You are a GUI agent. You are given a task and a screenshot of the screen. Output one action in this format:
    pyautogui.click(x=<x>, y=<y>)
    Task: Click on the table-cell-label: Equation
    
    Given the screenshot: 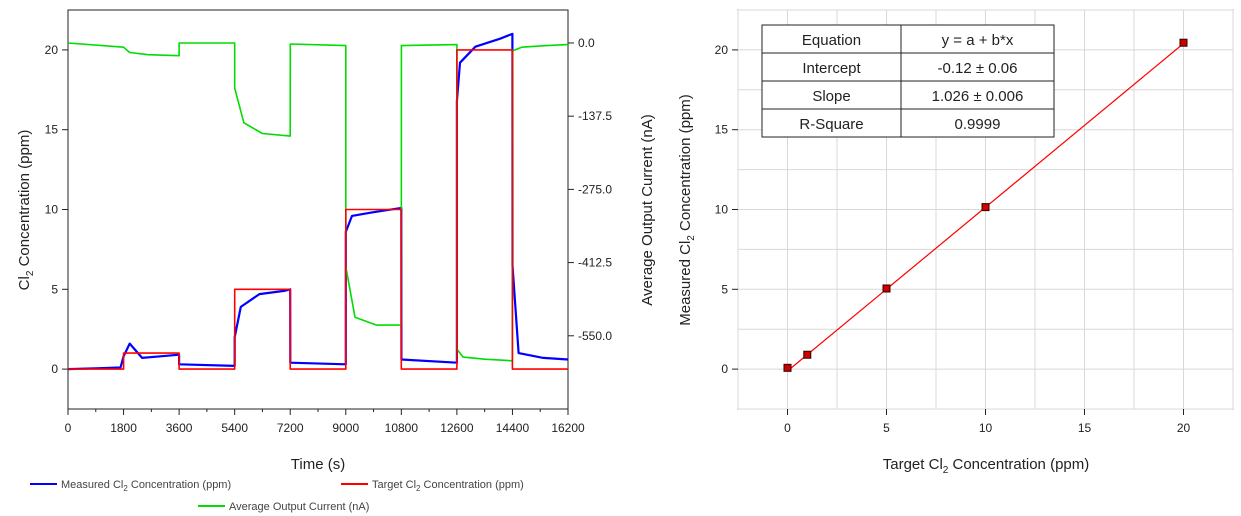 What is the action you would take?
    pyautogui.click(x=831, y=40)
    